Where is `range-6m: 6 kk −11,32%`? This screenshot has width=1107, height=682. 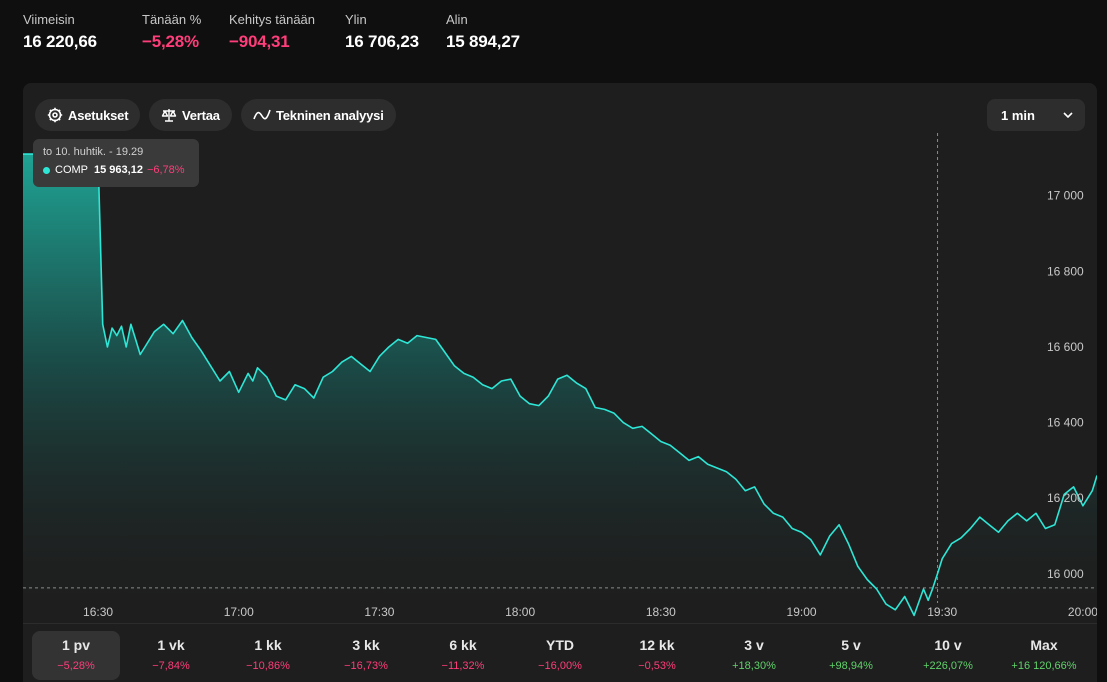
range-6m: 6 kk −11,32% is located at coordinates (463, 655).